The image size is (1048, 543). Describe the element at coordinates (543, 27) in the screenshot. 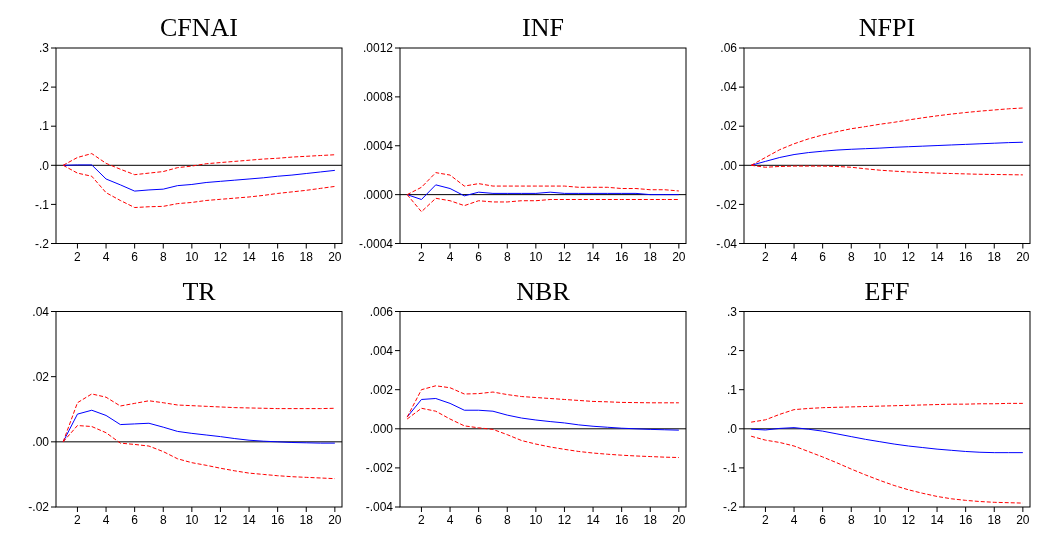

I see `chart-title: INF` at that location.